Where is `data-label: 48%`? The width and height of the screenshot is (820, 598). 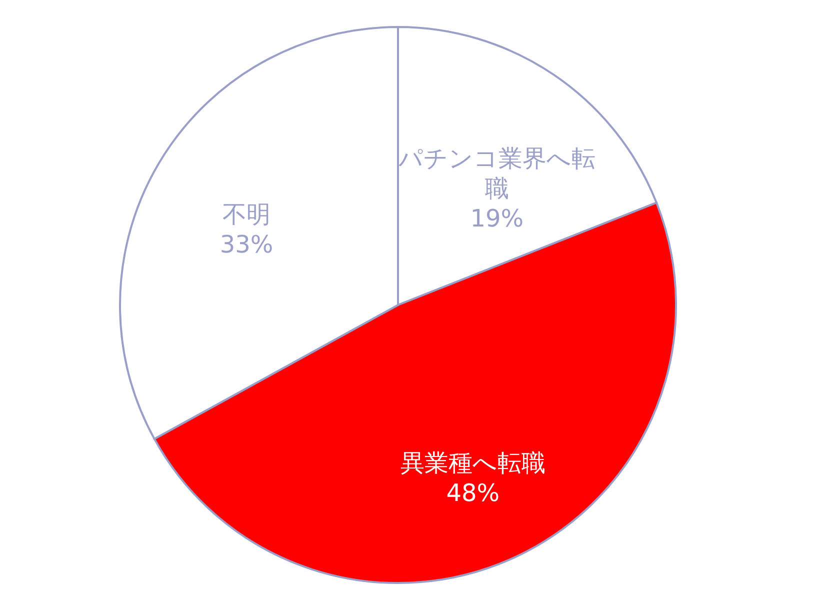
data-label: 48% is located at coordinates (473, 493).